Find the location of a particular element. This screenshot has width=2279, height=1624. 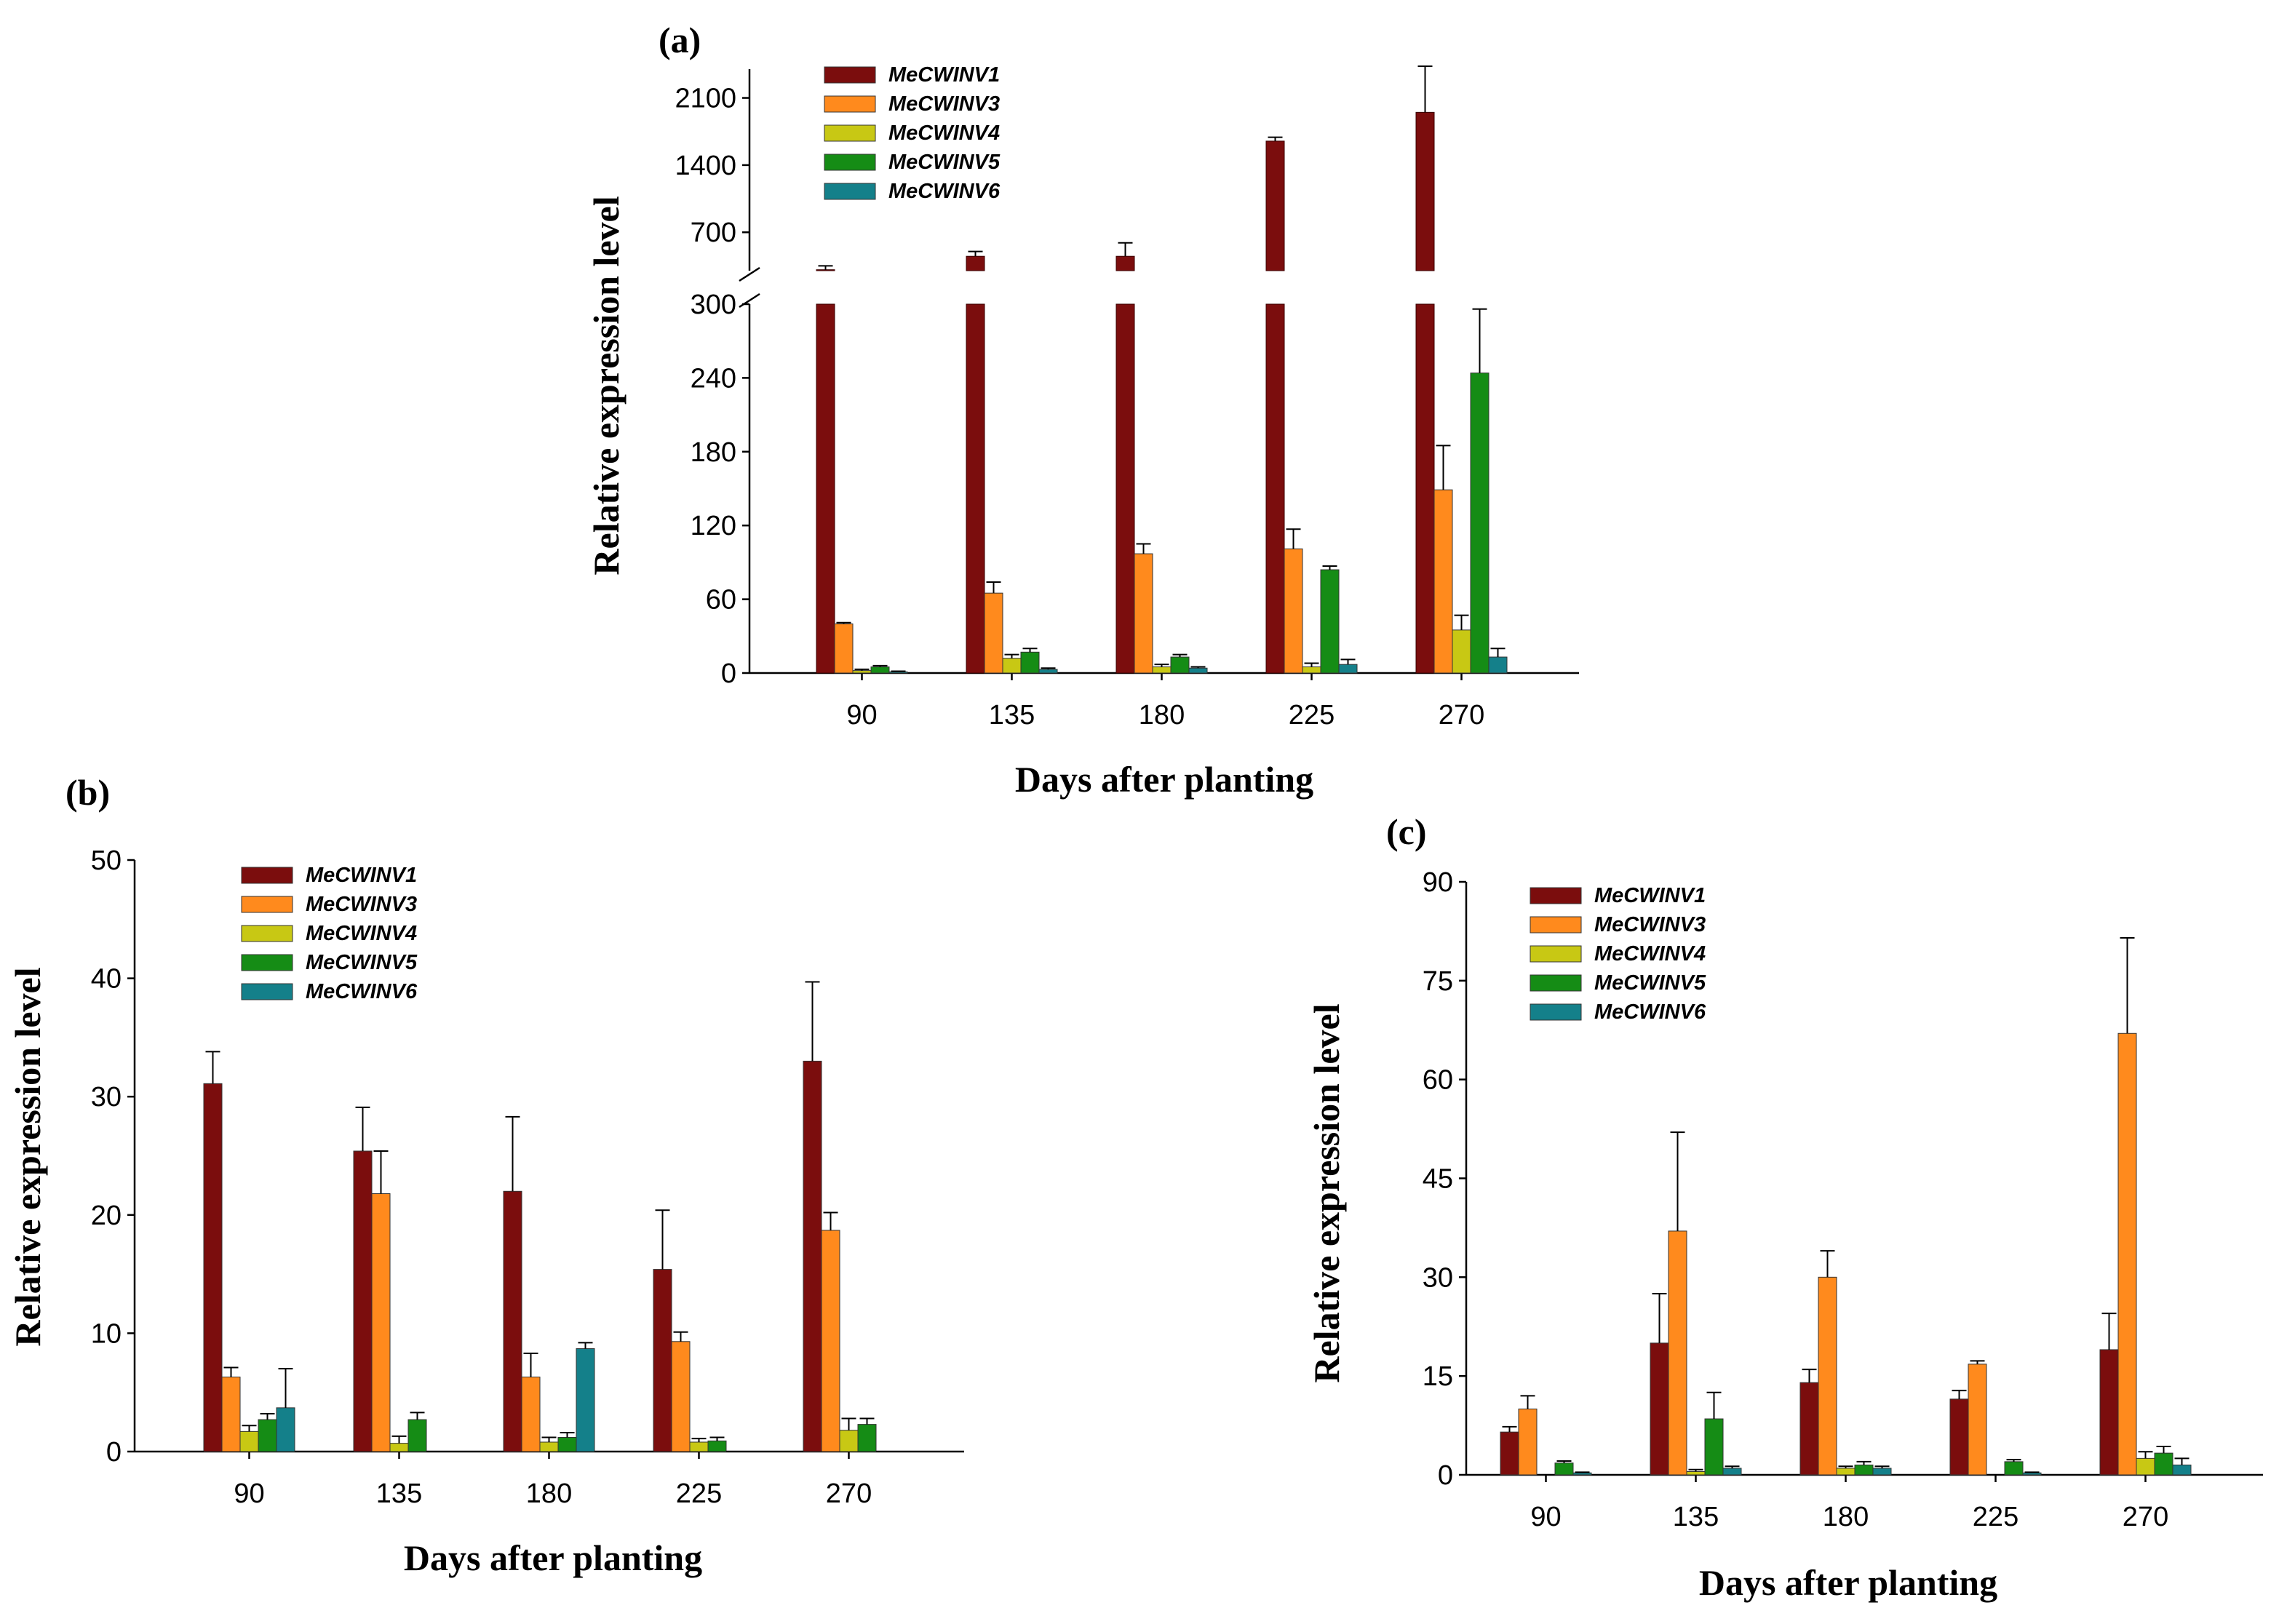

y-tick-label: 180 is located at coordinates (713, 452).